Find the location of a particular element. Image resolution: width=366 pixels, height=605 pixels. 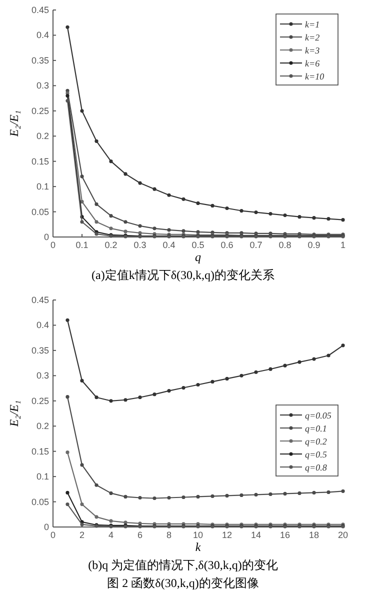

y-tick-label: 0 is located at coordinates (46, 237).